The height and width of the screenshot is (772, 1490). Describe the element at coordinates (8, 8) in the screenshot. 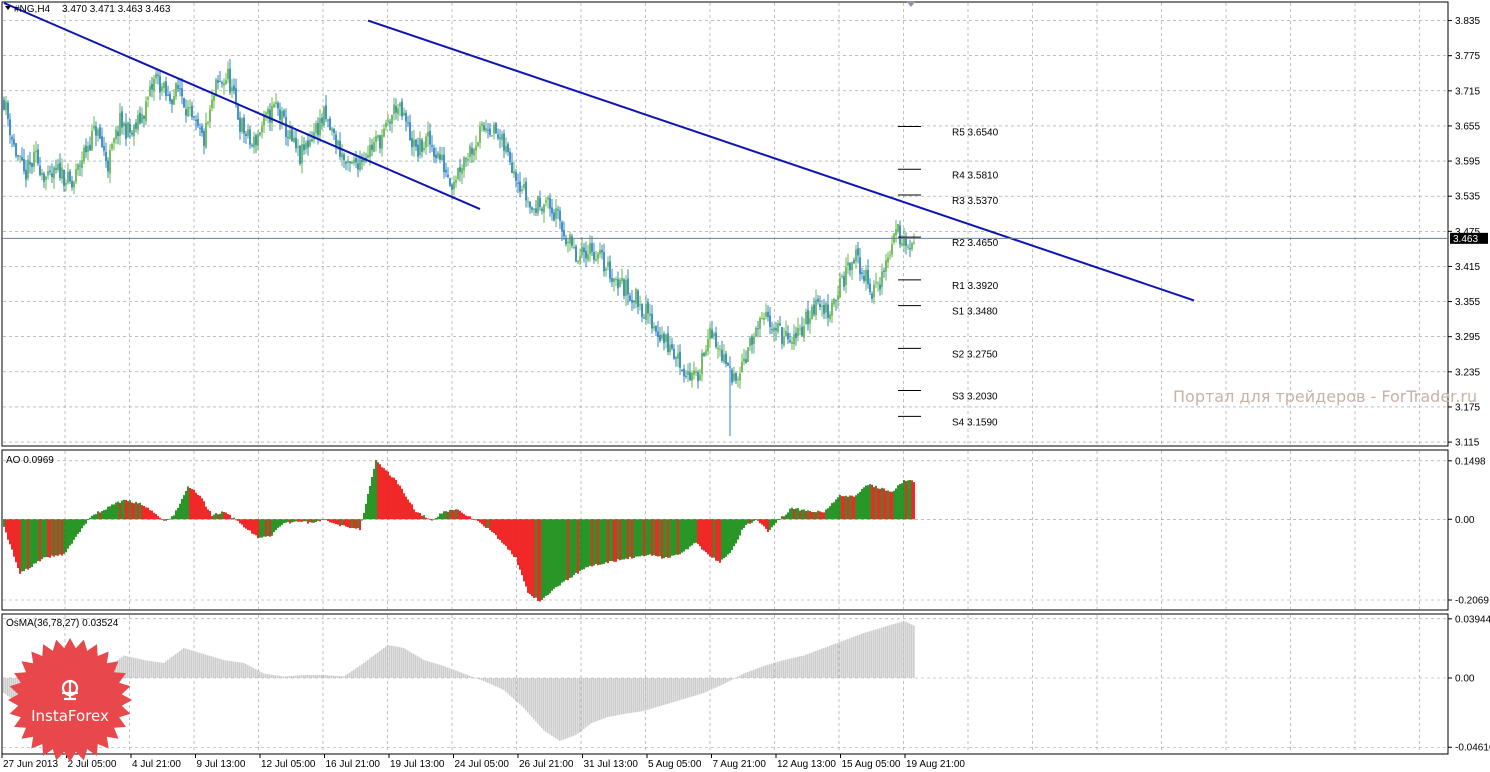

I see `symbol-menu-arrow-icon` at that location.